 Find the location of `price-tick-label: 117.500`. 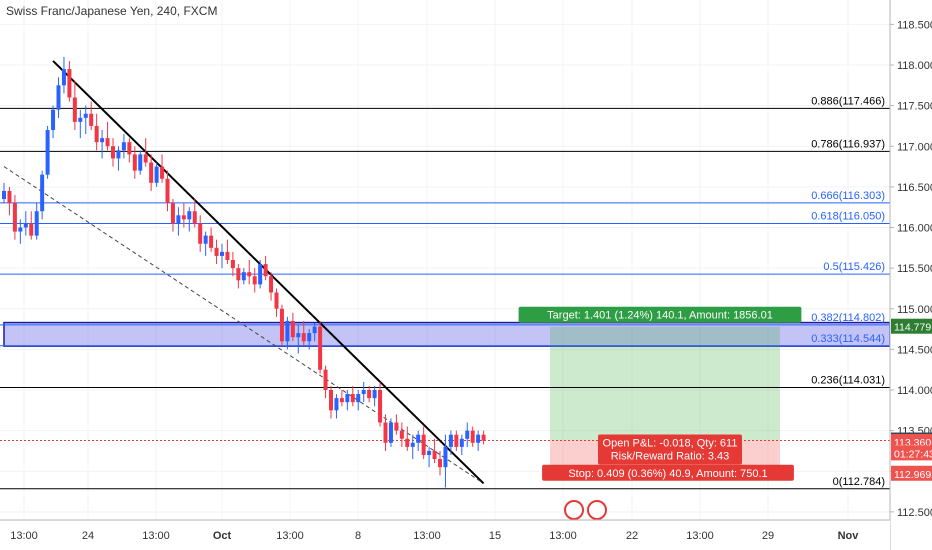

price-tick-label: 117.500 is located at coordinates (914, 107).